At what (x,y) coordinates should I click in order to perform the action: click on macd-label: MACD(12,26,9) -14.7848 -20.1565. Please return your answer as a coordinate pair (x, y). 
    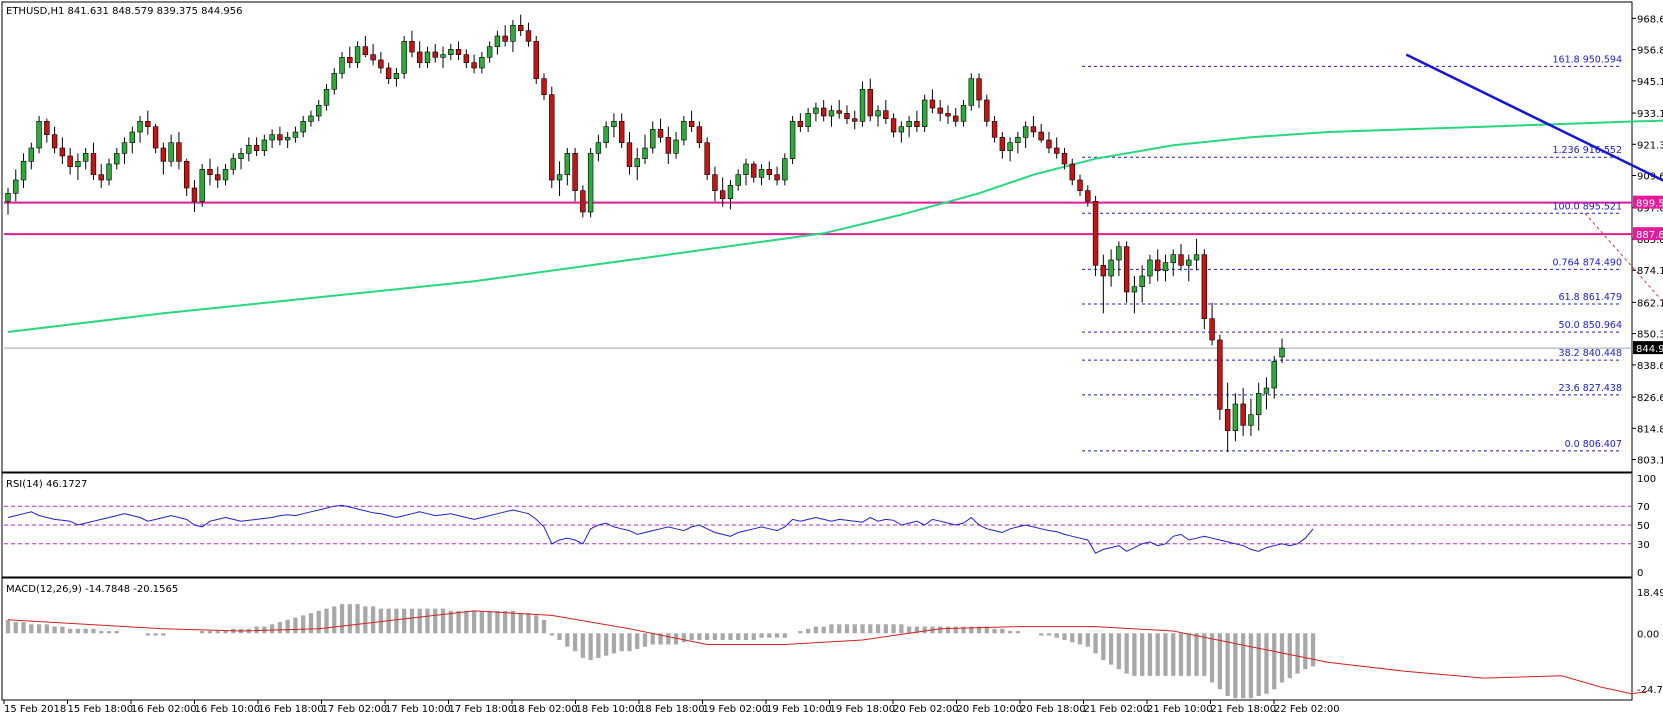
    Looking at the image, I should click on (92, 589).